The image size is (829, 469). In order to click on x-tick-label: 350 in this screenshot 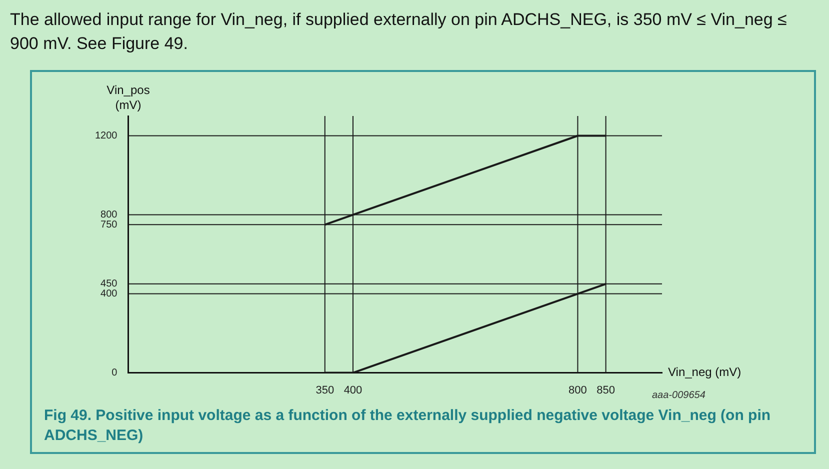, I will do `click(325, 390)`.